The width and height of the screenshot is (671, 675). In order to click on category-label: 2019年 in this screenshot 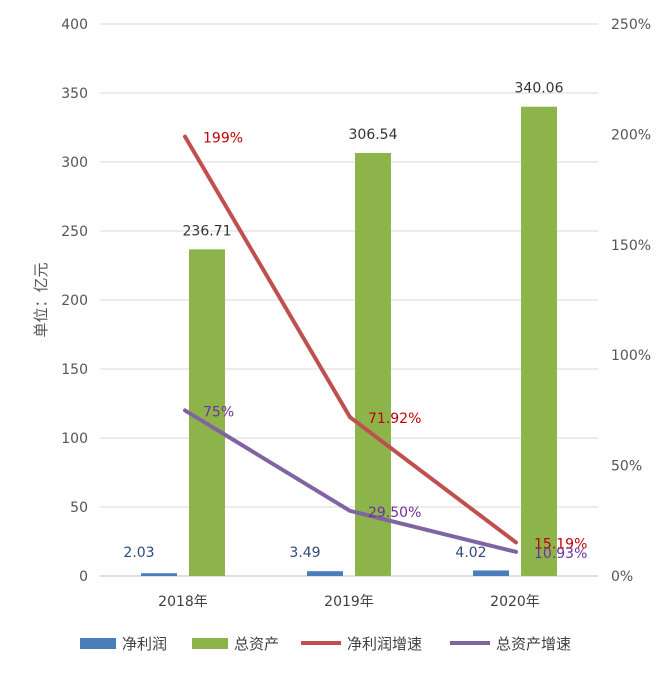, I will do `click(349, 602)`.